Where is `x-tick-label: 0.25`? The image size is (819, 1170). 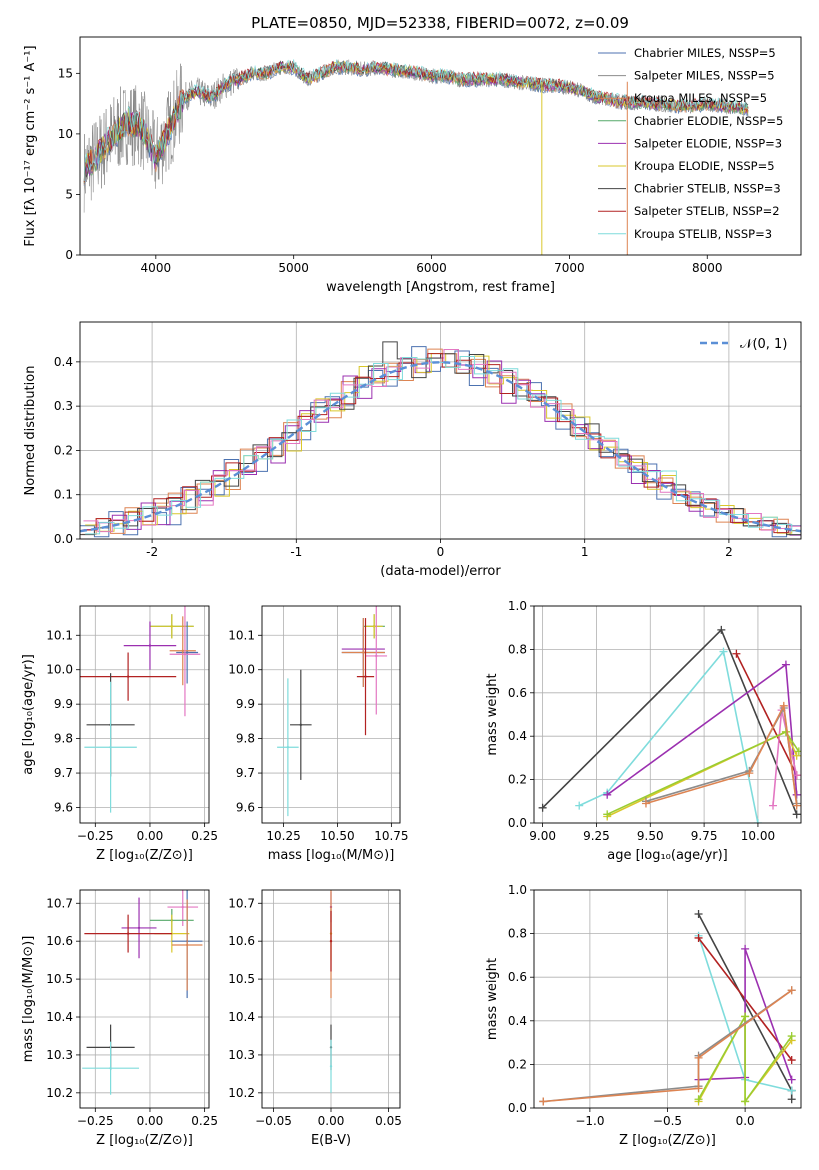
x-tick-label: 0.25 is located at coordinates (204, 1121).